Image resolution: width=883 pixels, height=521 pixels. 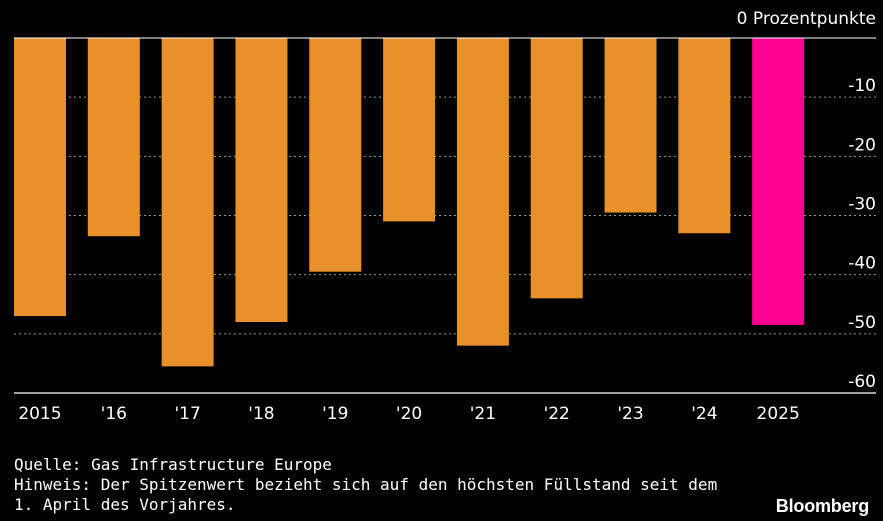 I want to click on x-tick-label: 2015, so click(x=39, y=414).